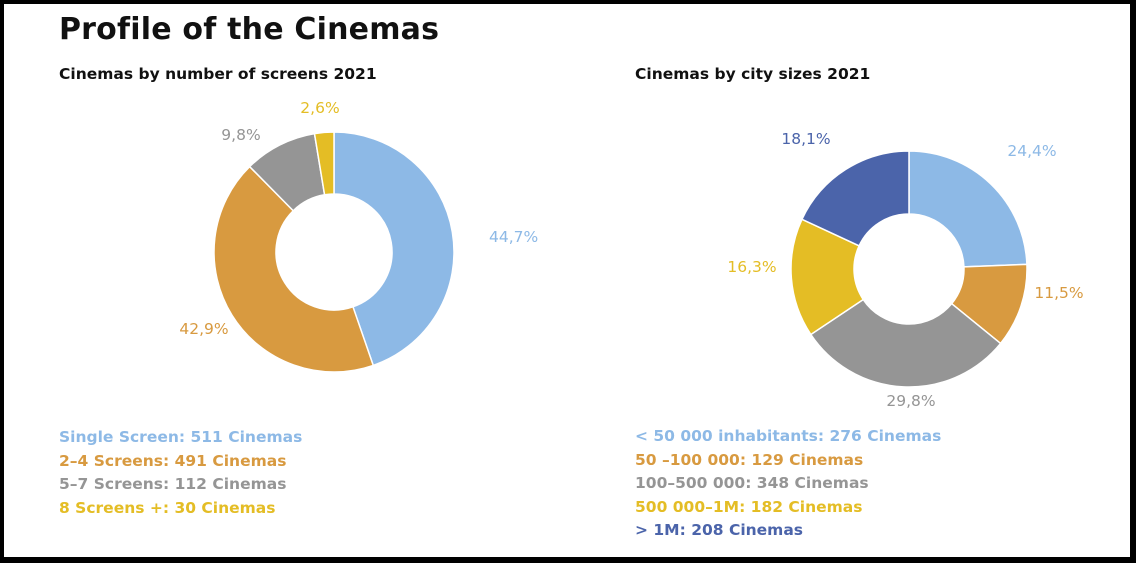 The height and width of the screenshot is (563, 1136). Describe the element at coordinates (788, 436) in the screenshot. I see `legend-item-50-000-inhabitants: < 50 000 inhabitants: 276 Cinemas` at that location.